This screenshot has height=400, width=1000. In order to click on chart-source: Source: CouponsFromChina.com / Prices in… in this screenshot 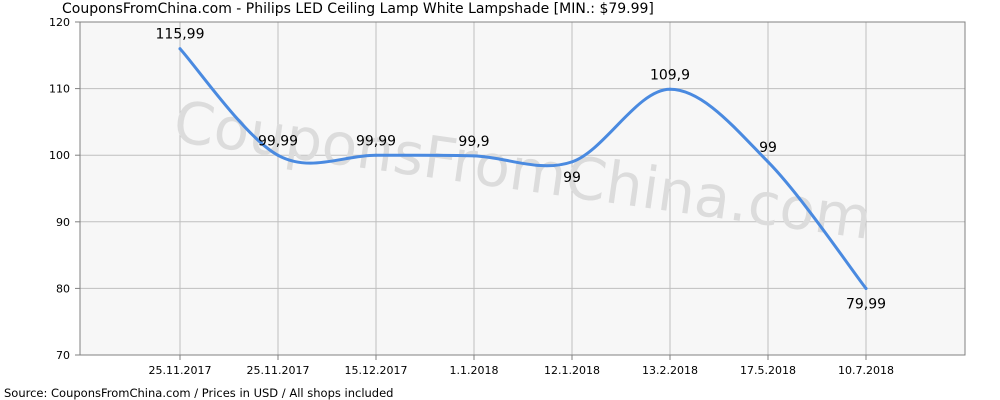, I will do `click(199, 393)`.